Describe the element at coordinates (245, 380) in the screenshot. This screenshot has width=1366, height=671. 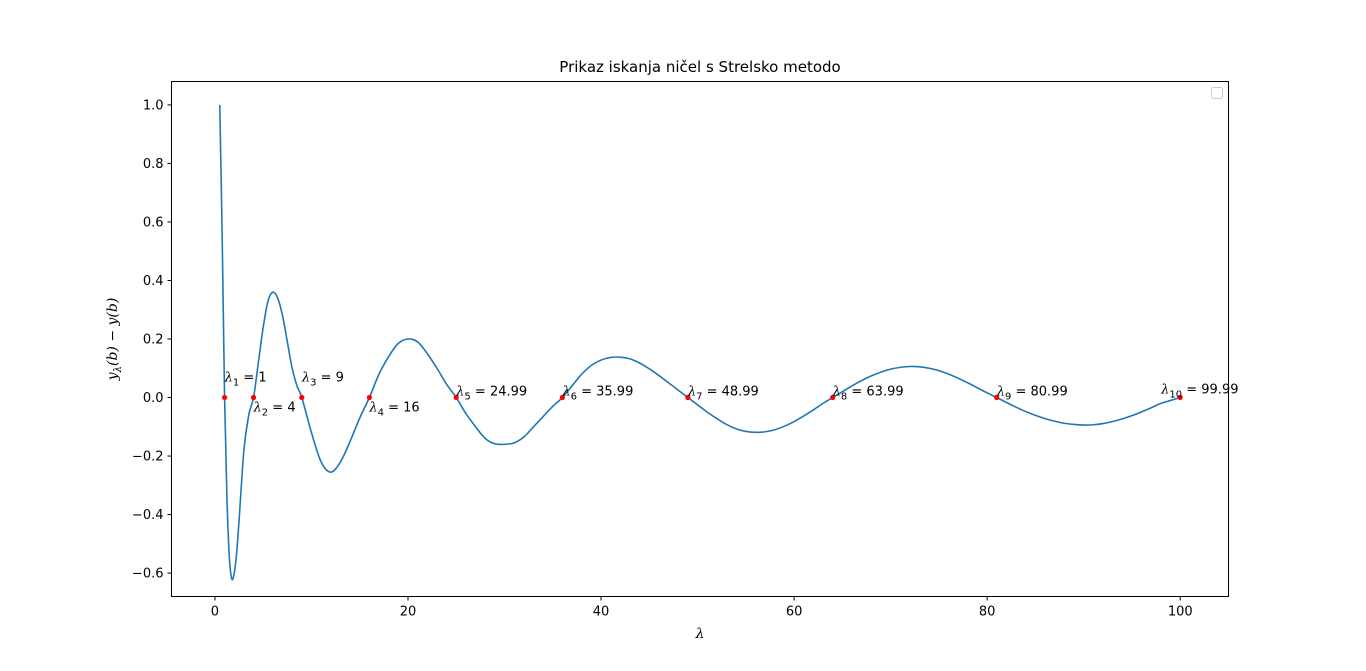
I see `root-label: λ1 = 1` at that location.